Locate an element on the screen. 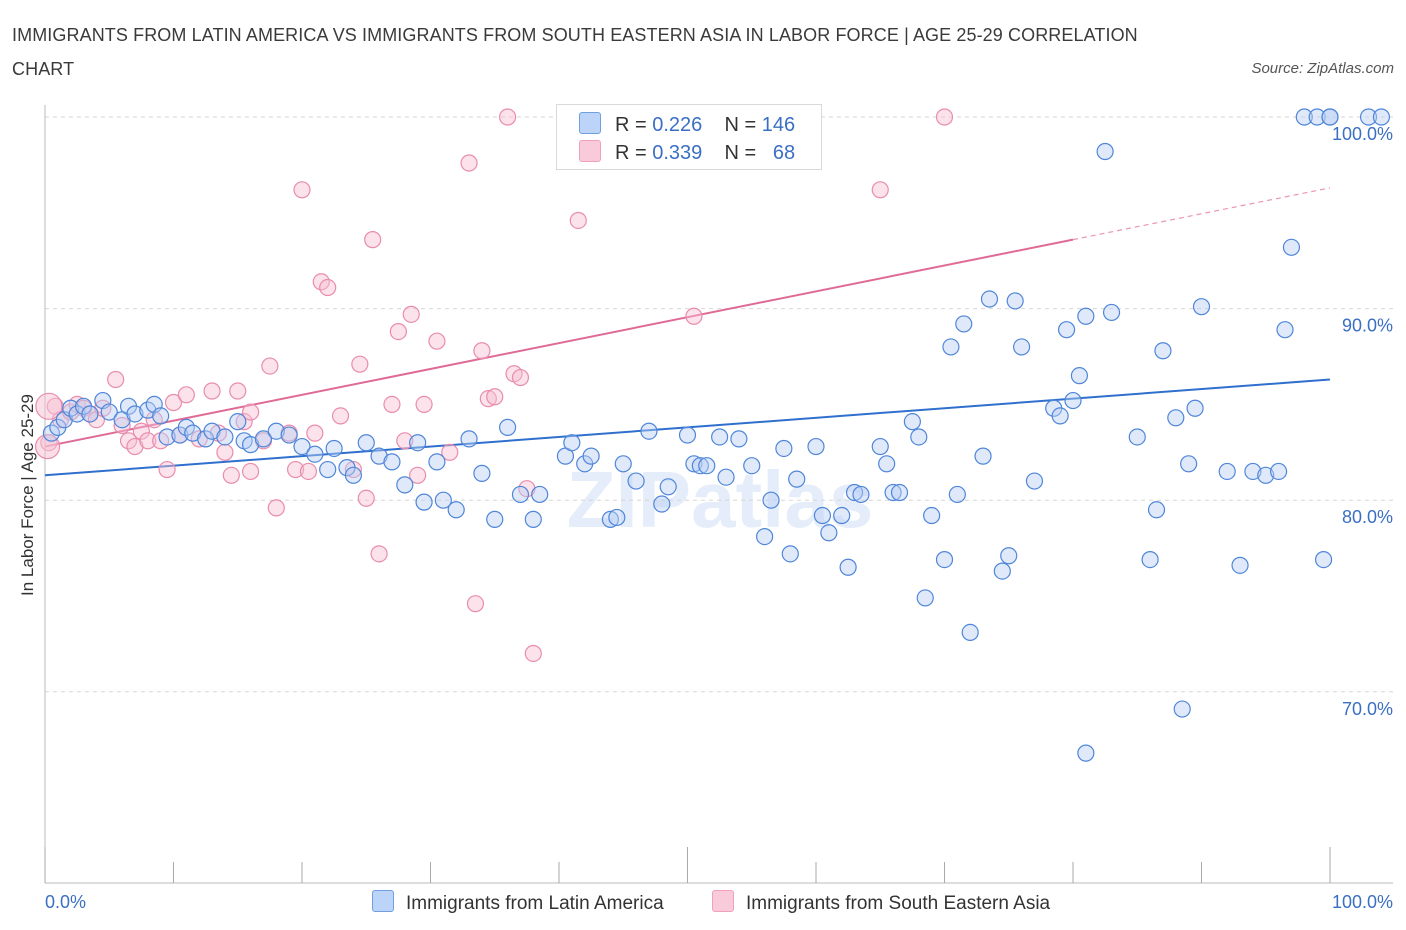 This screenshot has width=1406, height=930. n-value-blue: 146 is located at coordinates (778, 125).